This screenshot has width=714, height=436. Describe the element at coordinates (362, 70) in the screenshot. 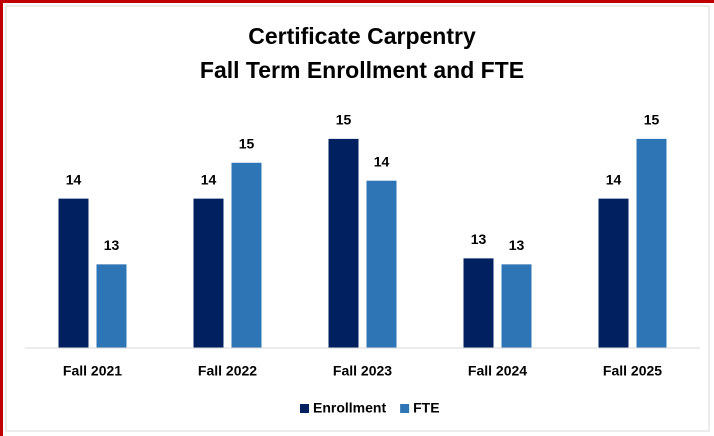

I see `chart-subtitle: Fall Term Enrollment and FTE` at that location.